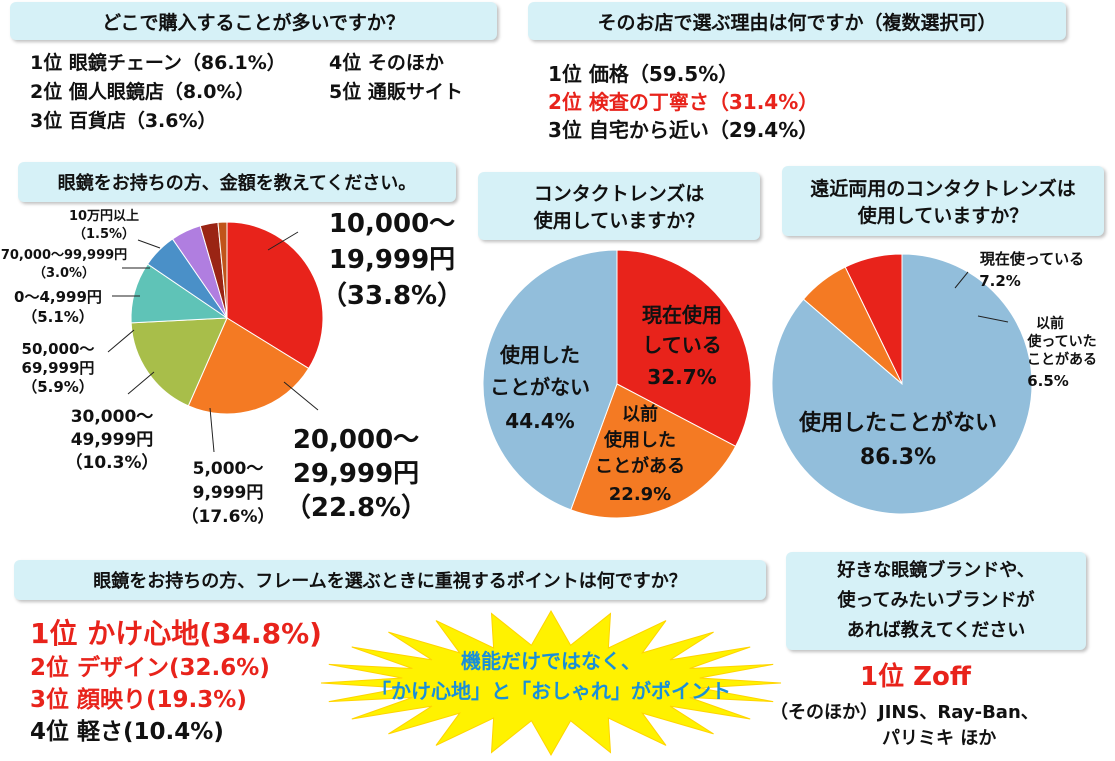 The width and height of the screenshot is (1115, 761). Describe the element at coordinates (683, 102) in the screenshot. I see `q2-item-2: 2位 検査の丁寧さ（31.4%）` at that location.